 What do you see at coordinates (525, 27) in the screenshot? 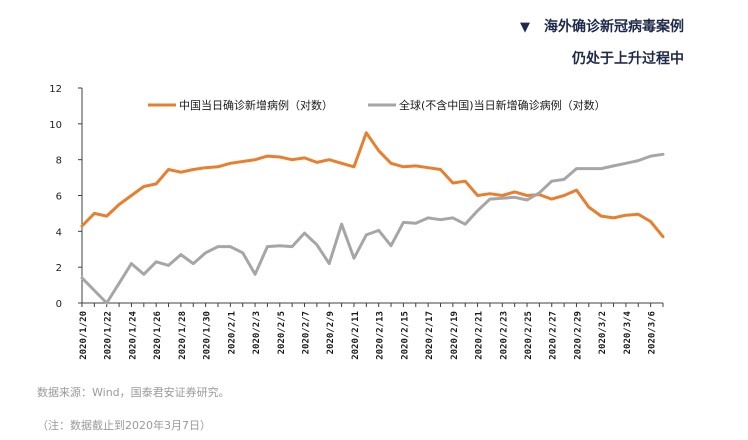
I see `triangle-down-icon: ▼` at bounding box center [525, 27].